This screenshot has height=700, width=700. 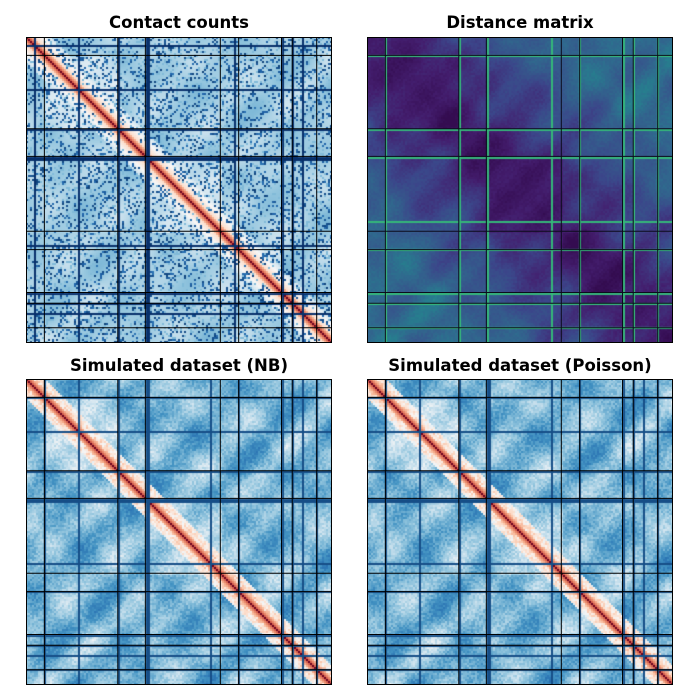 What do you see at coordinates (179, 365) in the screenshot?
I see `simulated-nb-title: Simulated dataset (NB)` at bounding box center [179, 365].